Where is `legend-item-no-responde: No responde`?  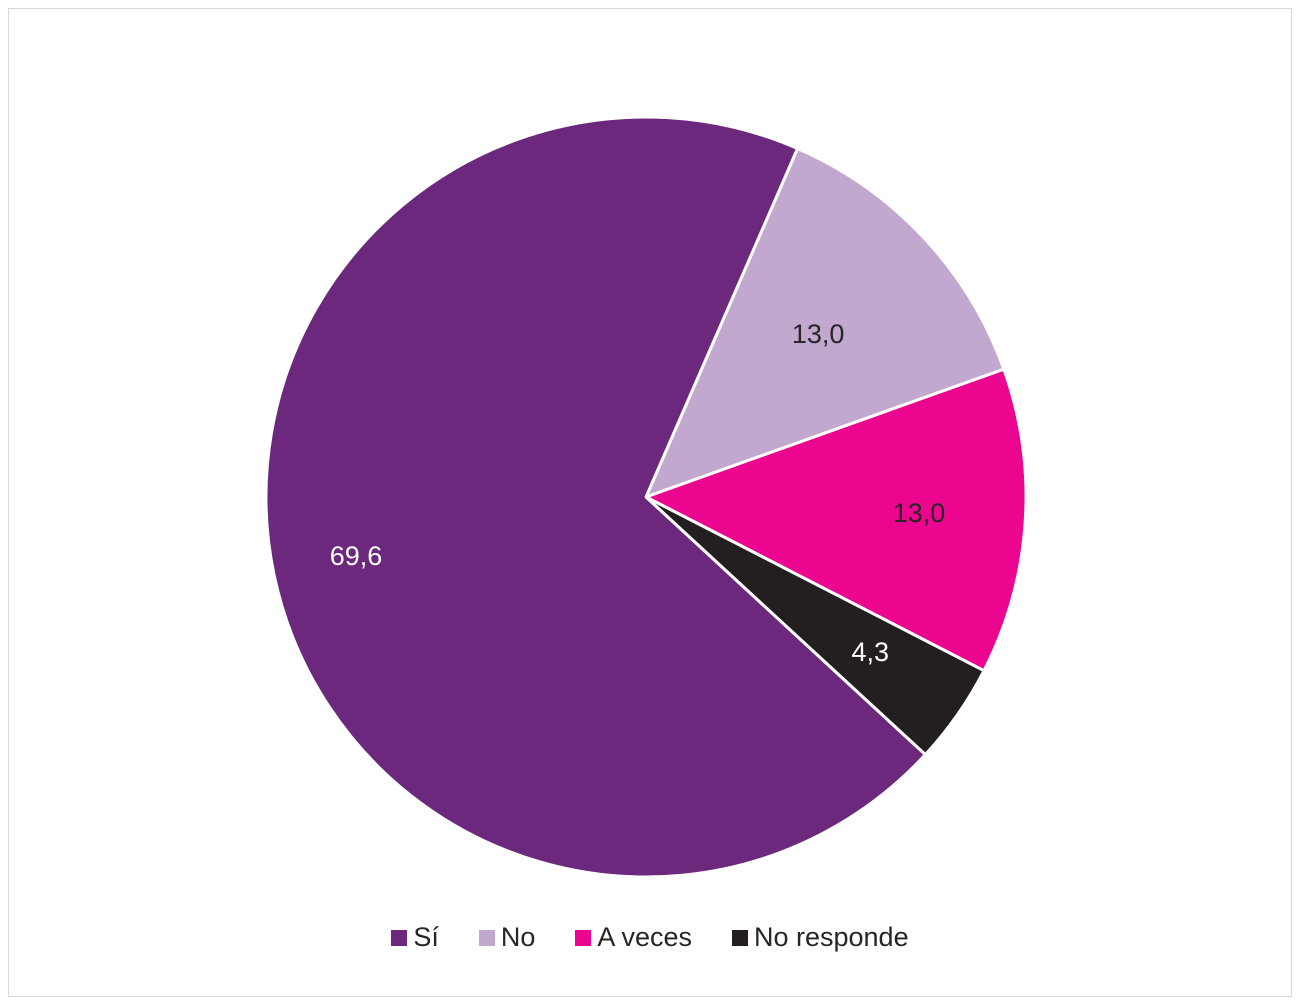
legend-item-no-responde: No responde is located at coordinates (820, 937).